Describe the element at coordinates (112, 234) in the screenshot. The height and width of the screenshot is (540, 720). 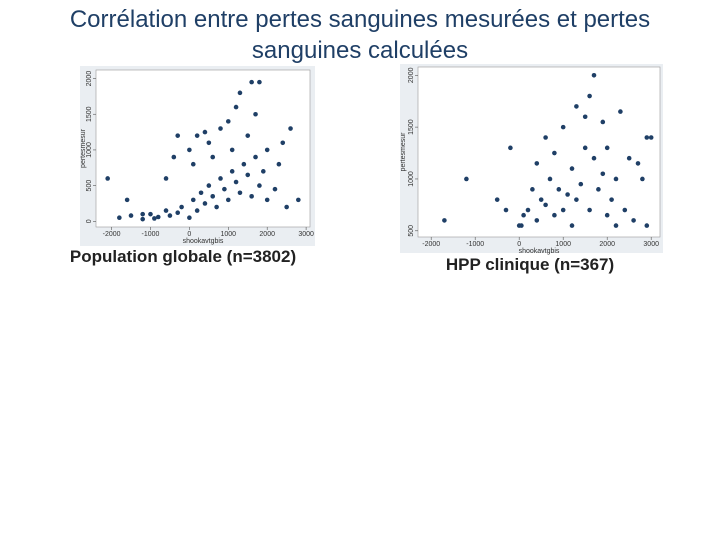
I see `x-tick-label: -2000` at that location.